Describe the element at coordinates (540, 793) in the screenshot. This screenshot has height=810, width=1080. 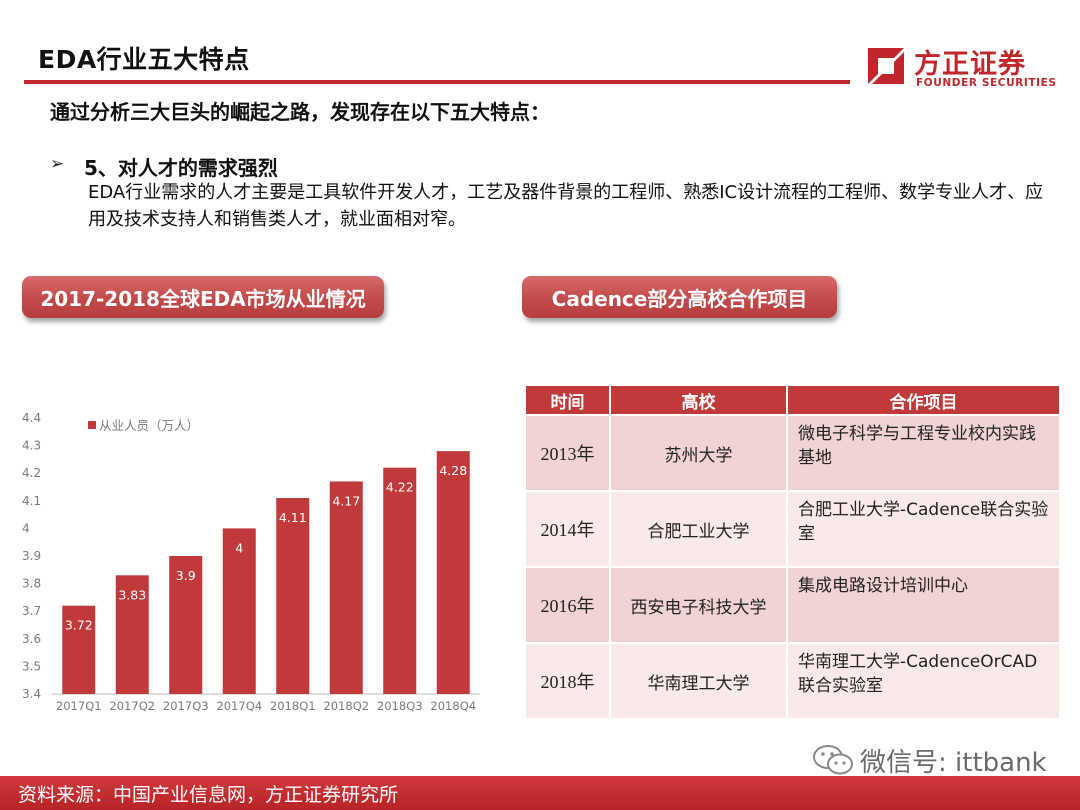
I see `footer-bar` at that location.